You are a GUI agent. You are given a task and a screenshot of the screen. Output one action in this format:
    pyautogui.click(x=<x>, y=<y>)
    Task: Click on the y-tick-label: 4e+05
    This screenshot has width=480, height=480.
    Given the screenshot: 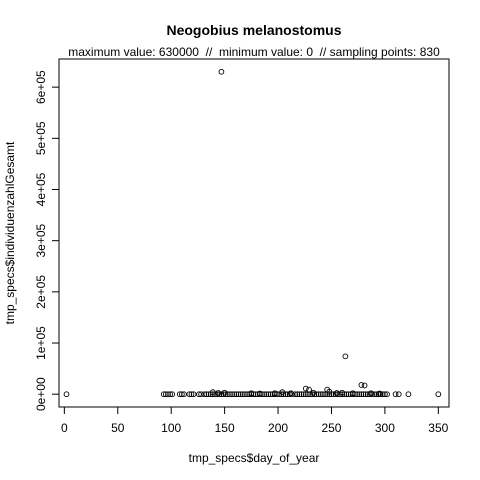 What is the action you would take?
    pyautogui.click(x=41, y=189)
    